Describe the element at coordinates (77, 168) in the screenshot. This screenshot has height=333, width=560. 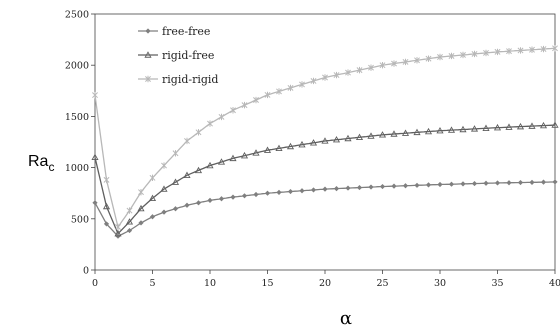
I see `y-tick-label: 1000` at that location.